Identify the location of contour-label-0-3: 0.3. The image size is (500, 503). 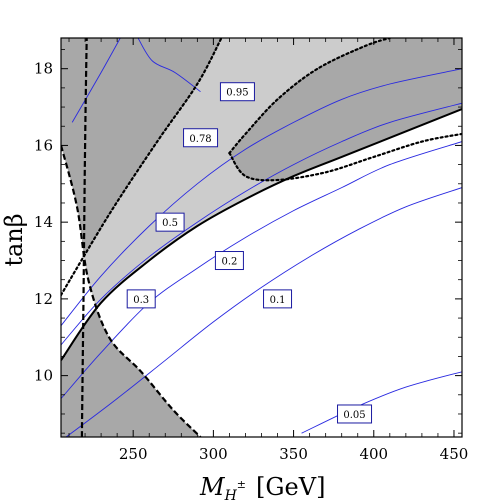
(141, 300).